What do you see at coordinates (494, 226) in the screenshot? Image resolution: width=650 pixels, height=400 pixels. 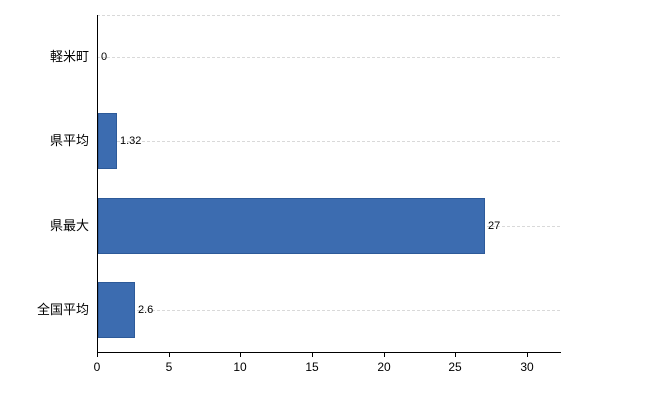 I see `value-label: 27` at bounding box center [494, 226].